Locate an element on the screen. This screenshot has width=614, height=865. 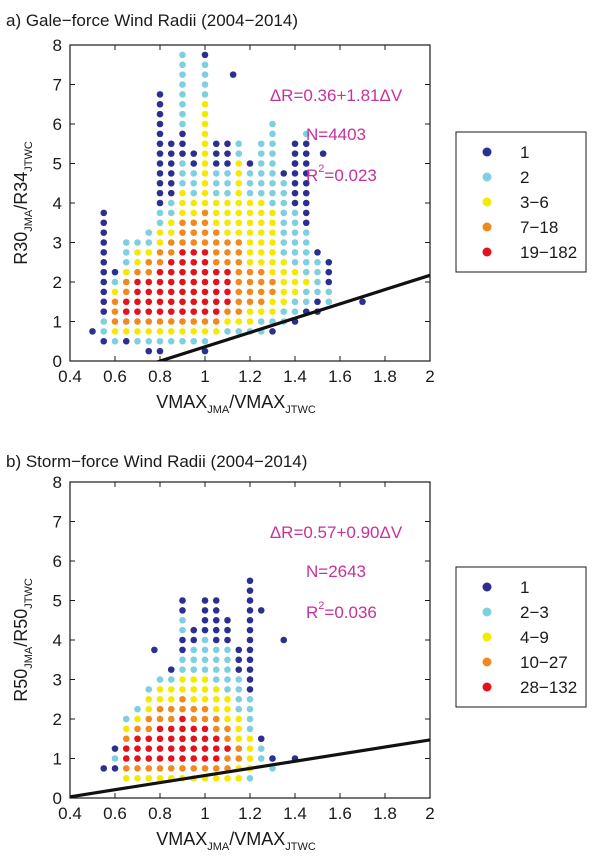
x-axis-label: VMAXJMA/VMAXJTWC is located at coordinates (236, 404).